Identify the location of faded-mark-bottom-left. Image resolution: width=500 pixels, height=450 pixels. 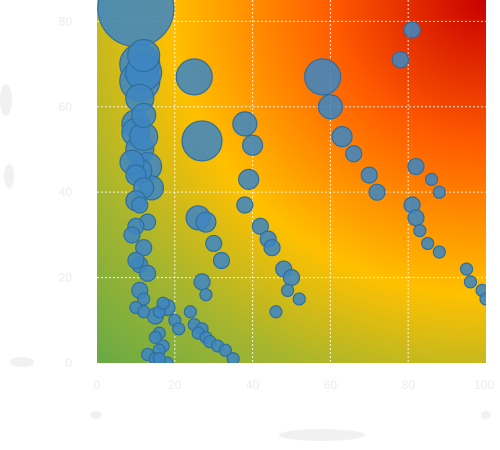
(96, 415).